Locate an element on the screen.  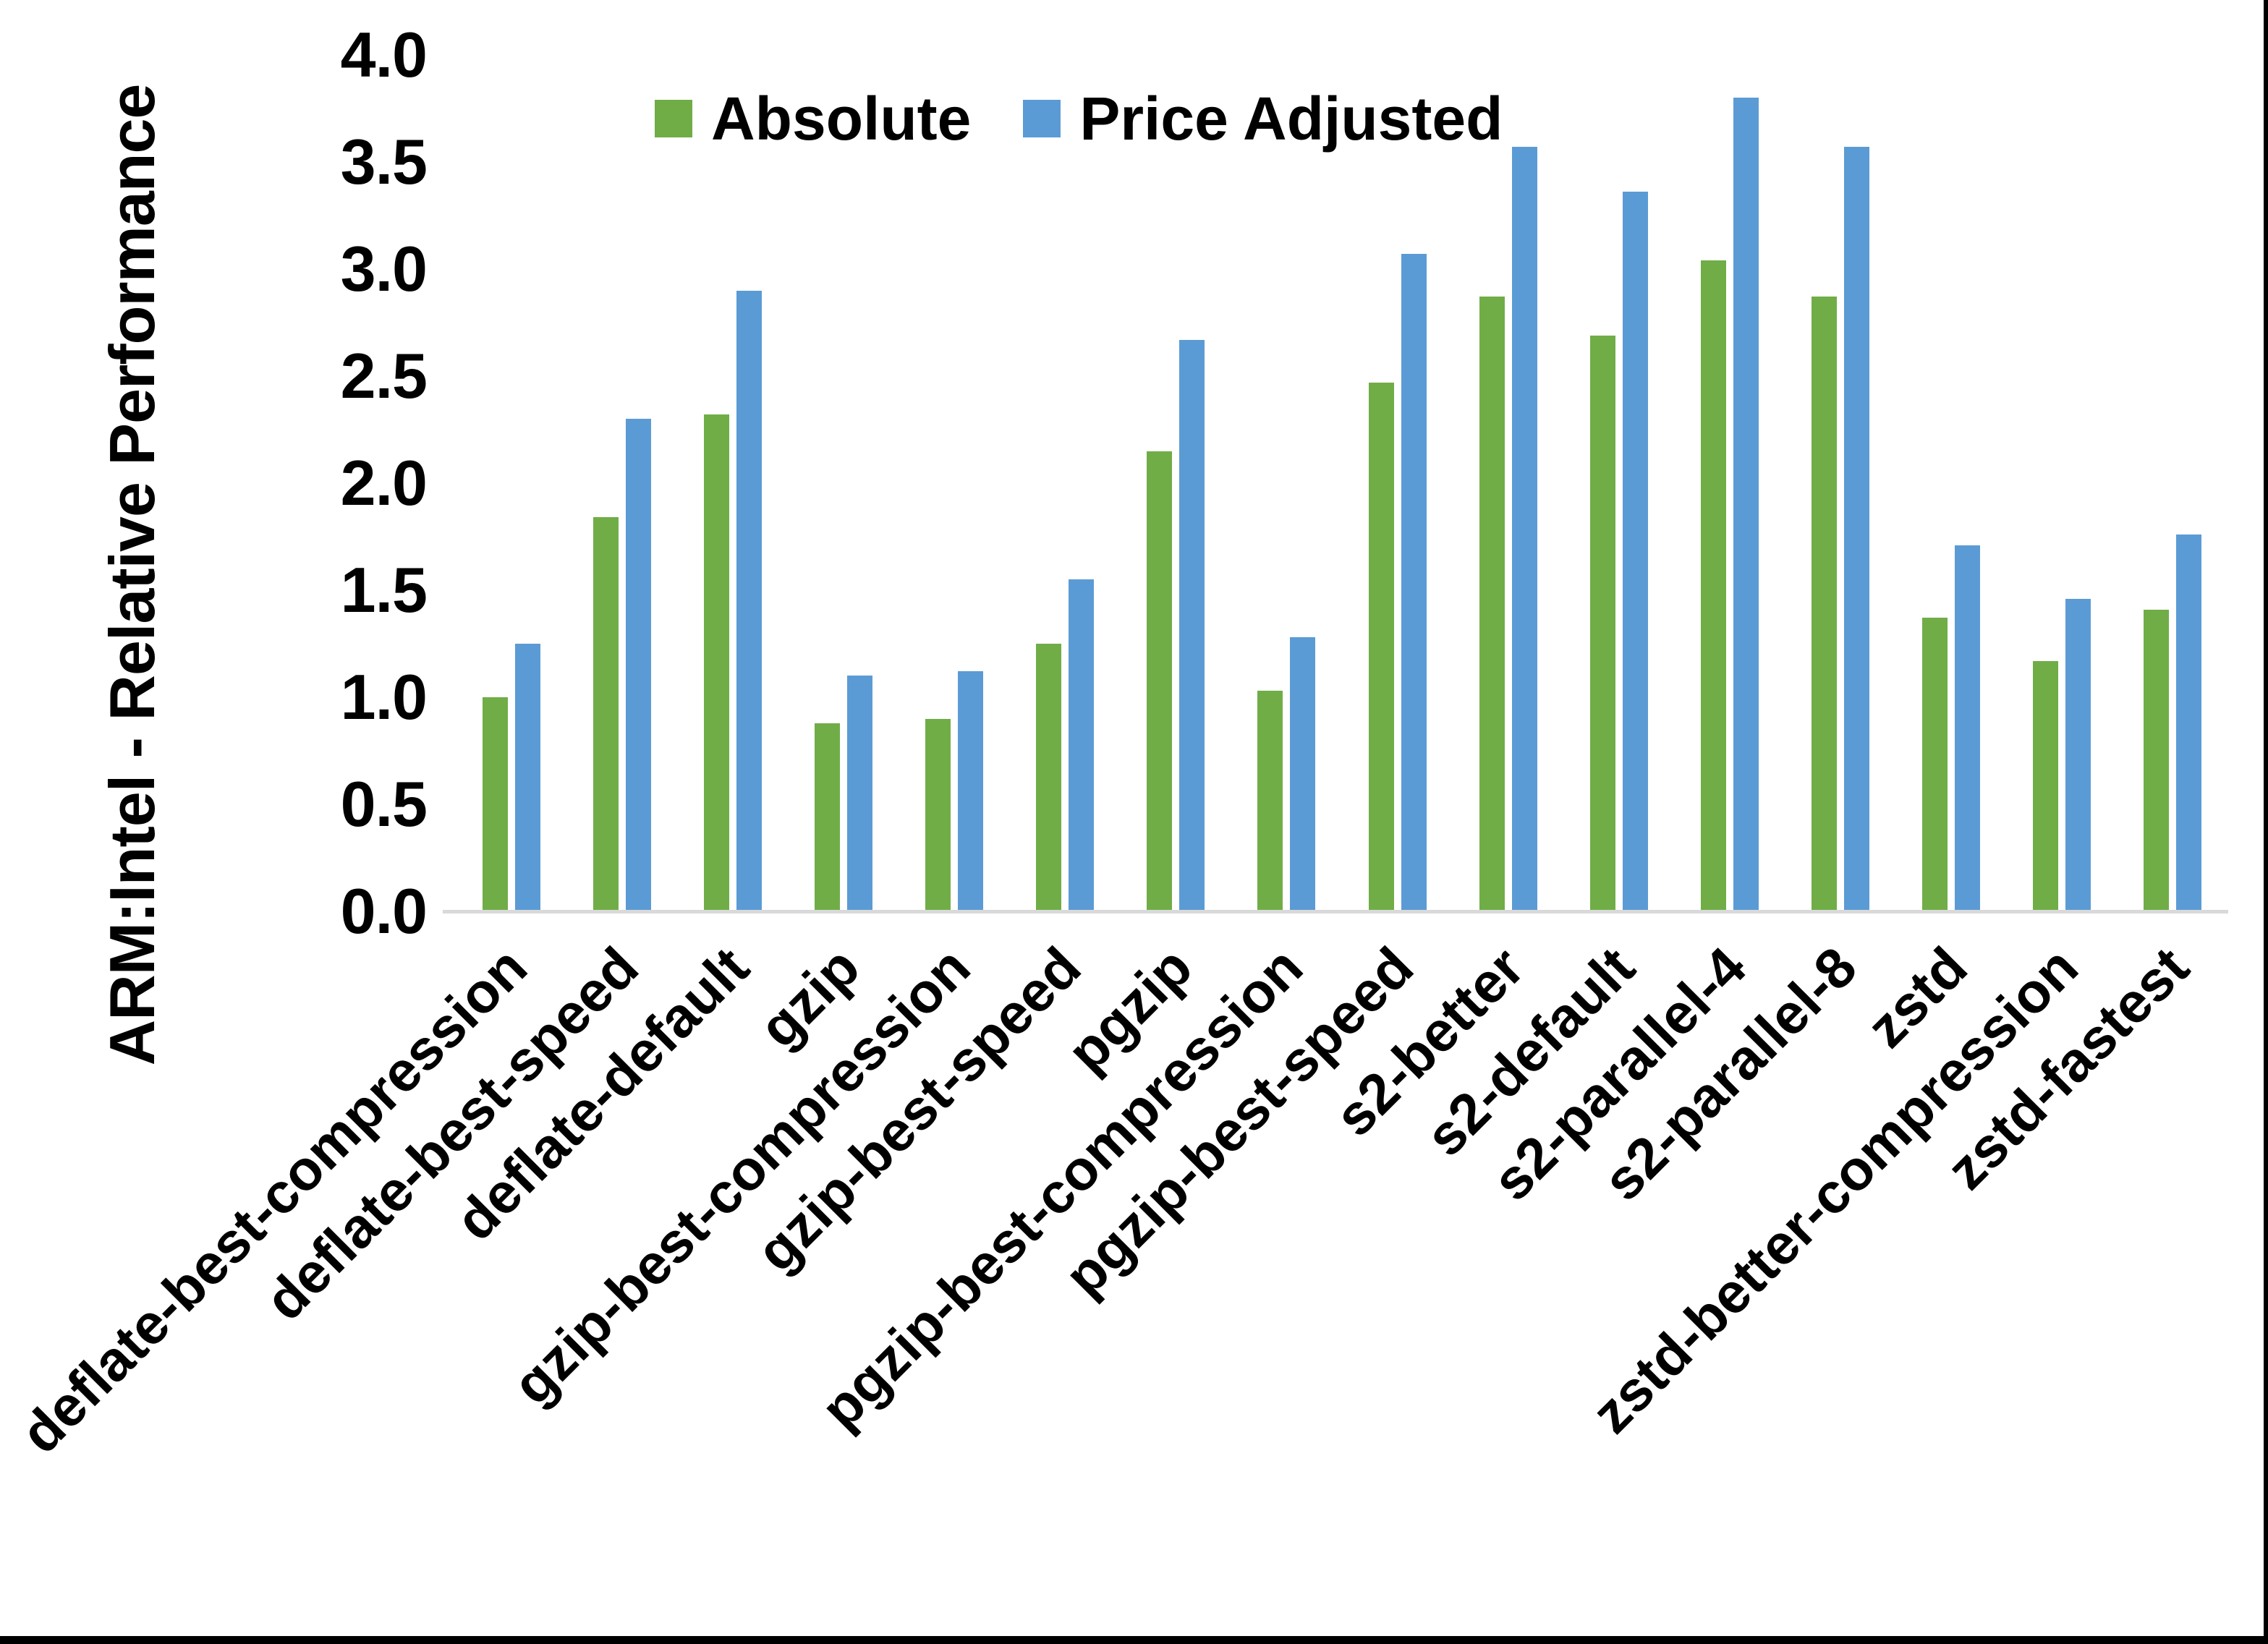
legend-item-absolute: Absolute is located at coordinates (813, 118).